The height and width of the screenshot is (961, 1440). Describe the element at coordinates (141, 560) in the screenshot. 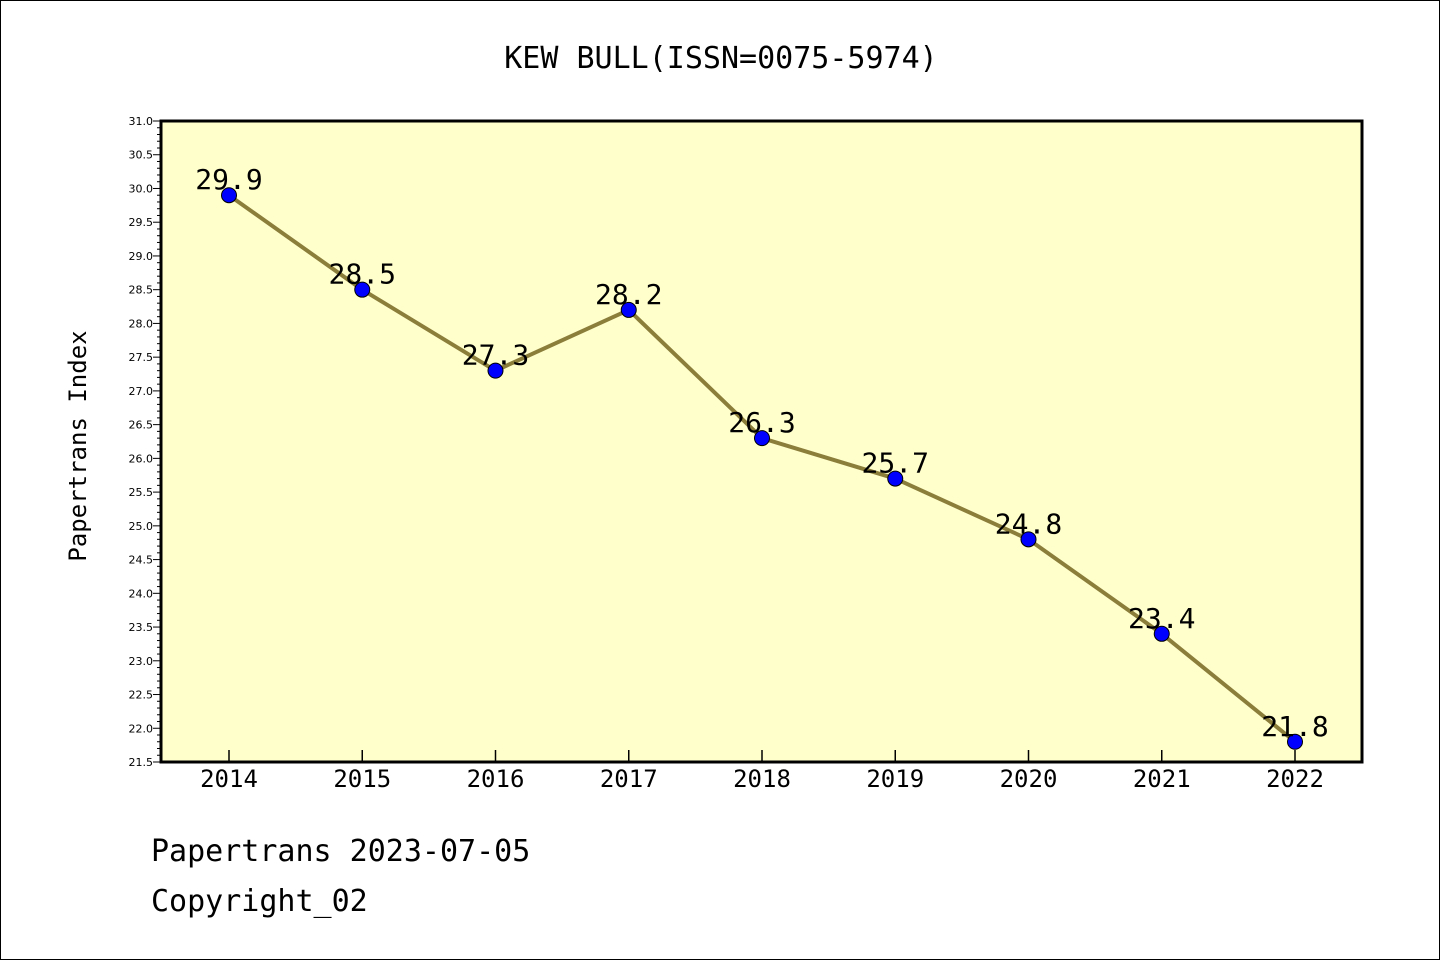

I see `y-tick-label: 24.5` at that location.